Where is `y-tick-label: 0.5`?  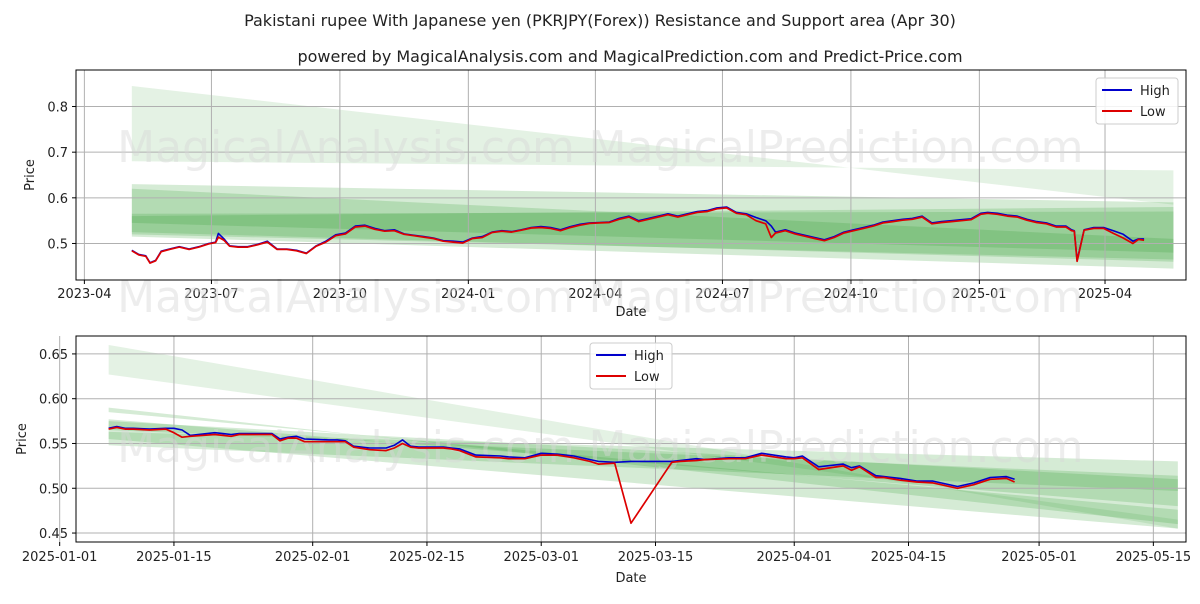
y-tick-label: 0.5 is located at coordinates (57, 244).